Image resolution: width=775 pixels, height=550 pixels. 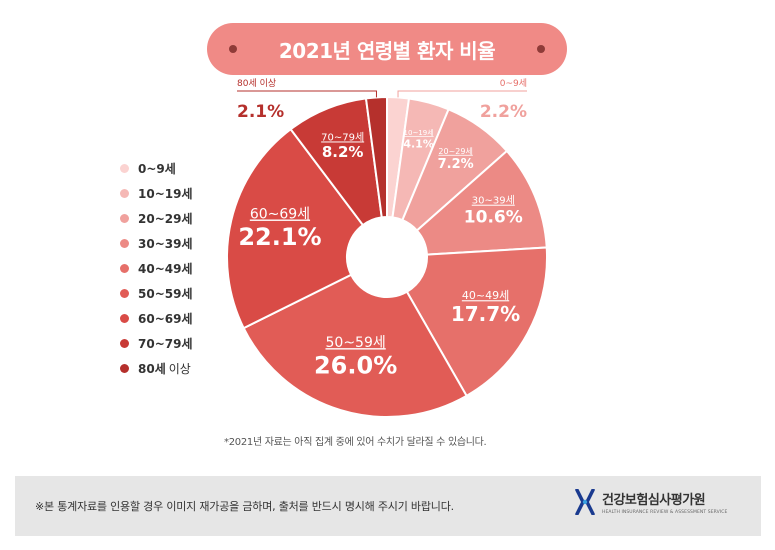 I want to click on slice-value-label: 2.1%, so click(x=260, y=112).